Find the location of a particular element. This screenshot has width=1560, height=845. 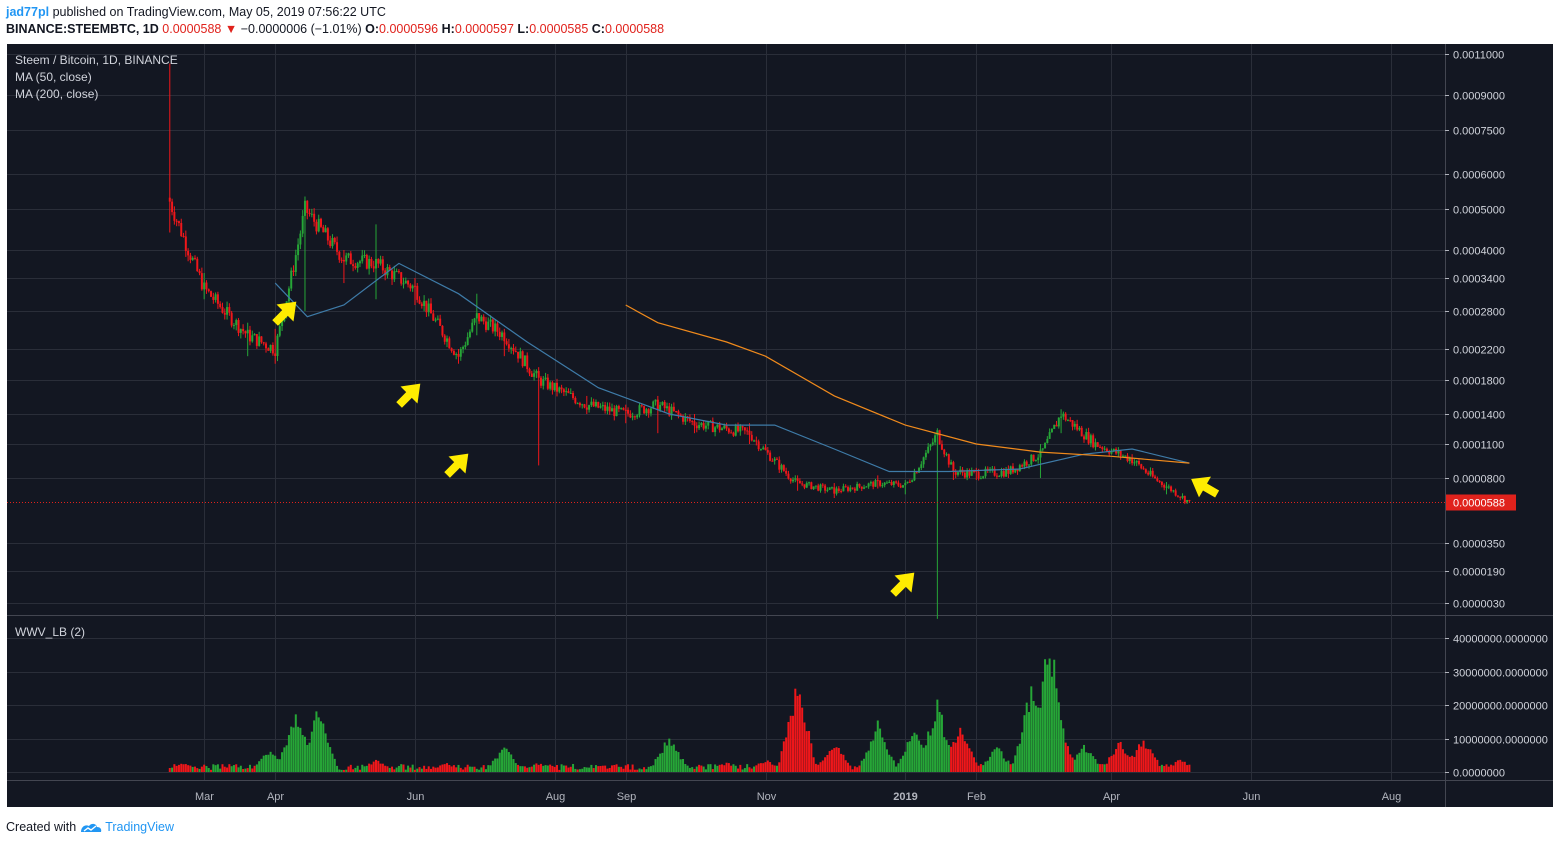

author-link: jad77pl is located at coordinates (28, 12).